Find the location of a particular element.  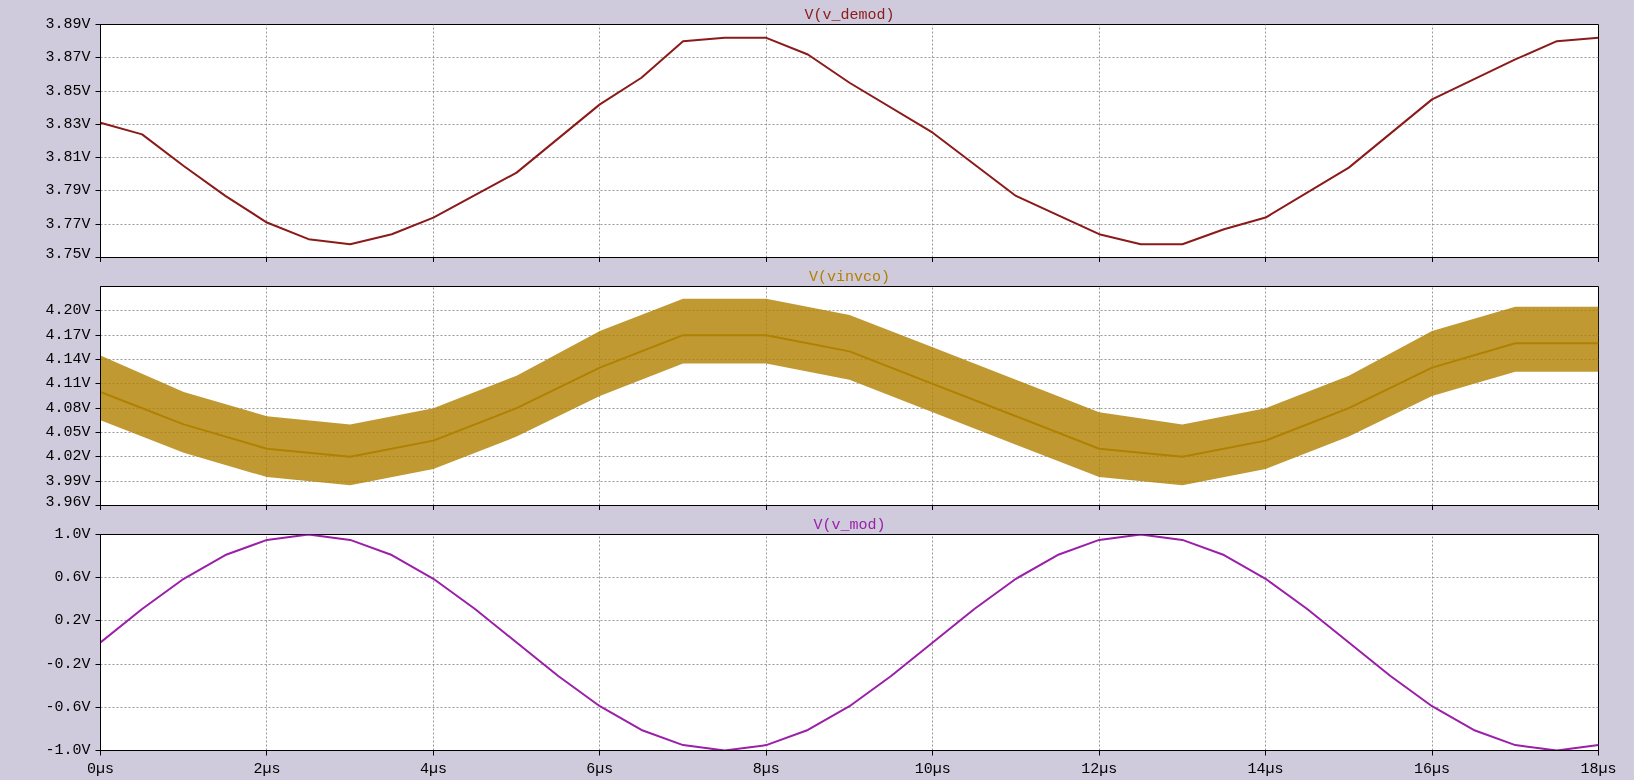

y-tick-label: 4.17V is located at coordinates (68, 335).